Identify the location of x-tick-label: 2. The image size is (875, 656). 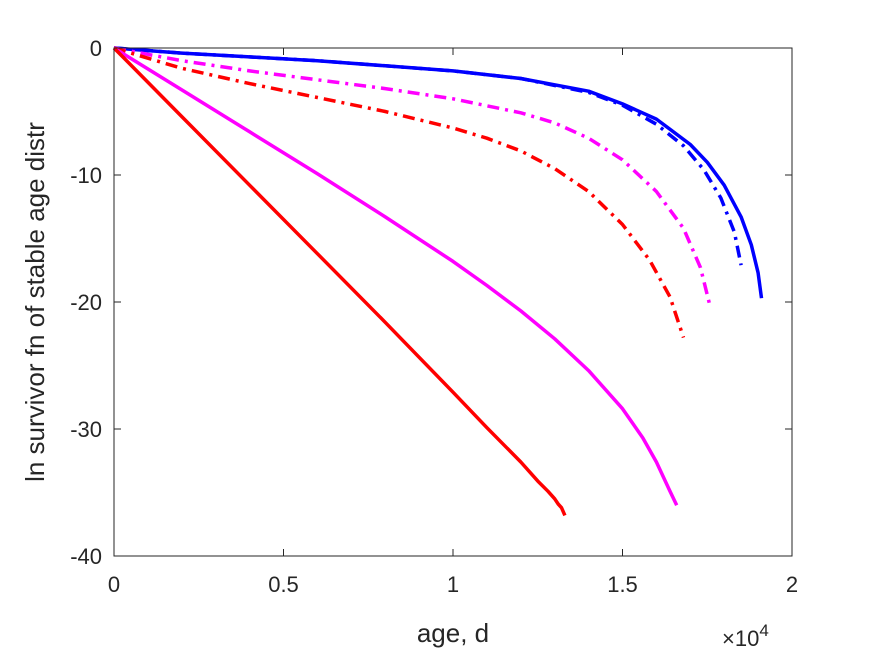
(792, 584).